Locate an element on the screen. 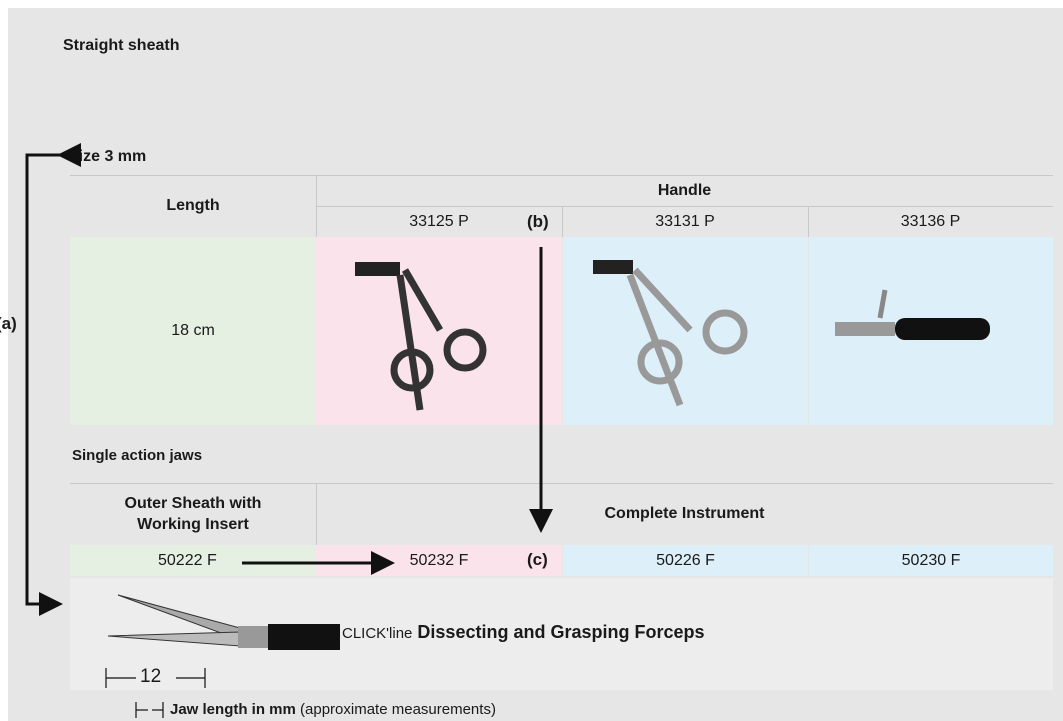 This screenshot has width=1063, height=721. measure is located at coordinates (155, 693).